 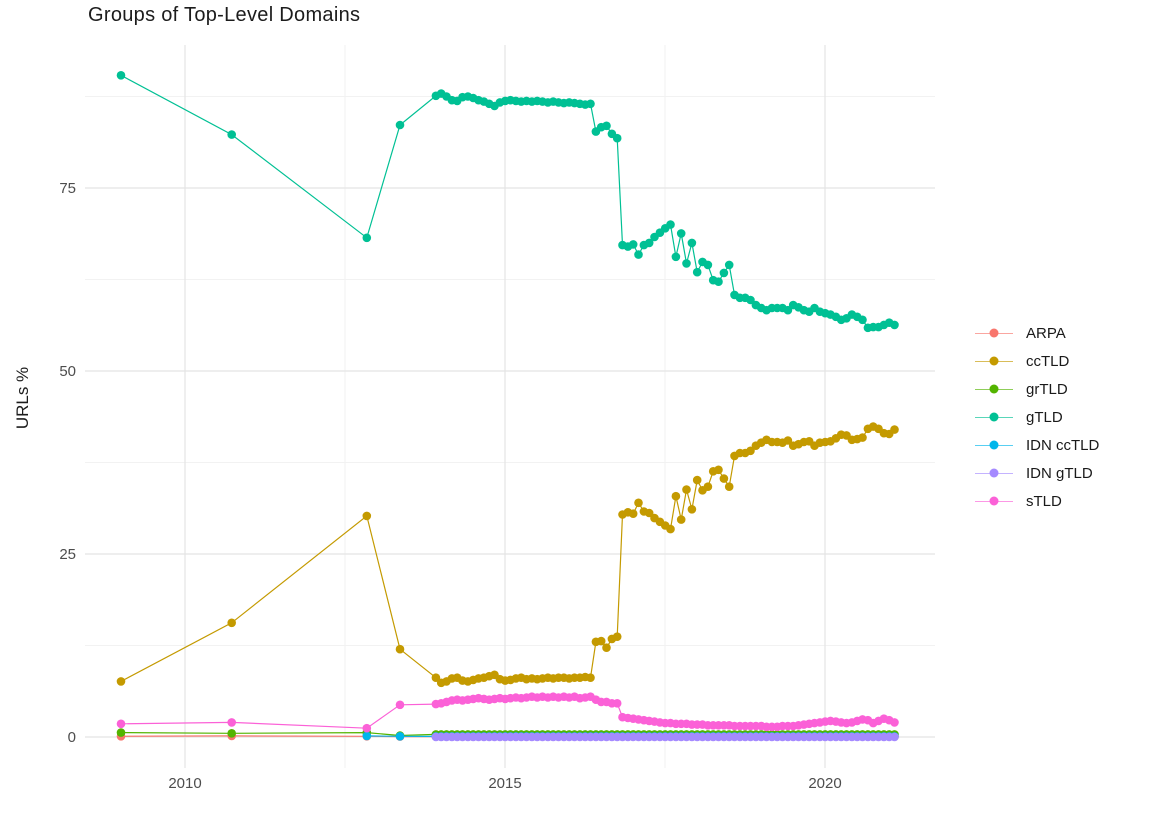 I want to click on series-stld, so click(x=507, y=712).